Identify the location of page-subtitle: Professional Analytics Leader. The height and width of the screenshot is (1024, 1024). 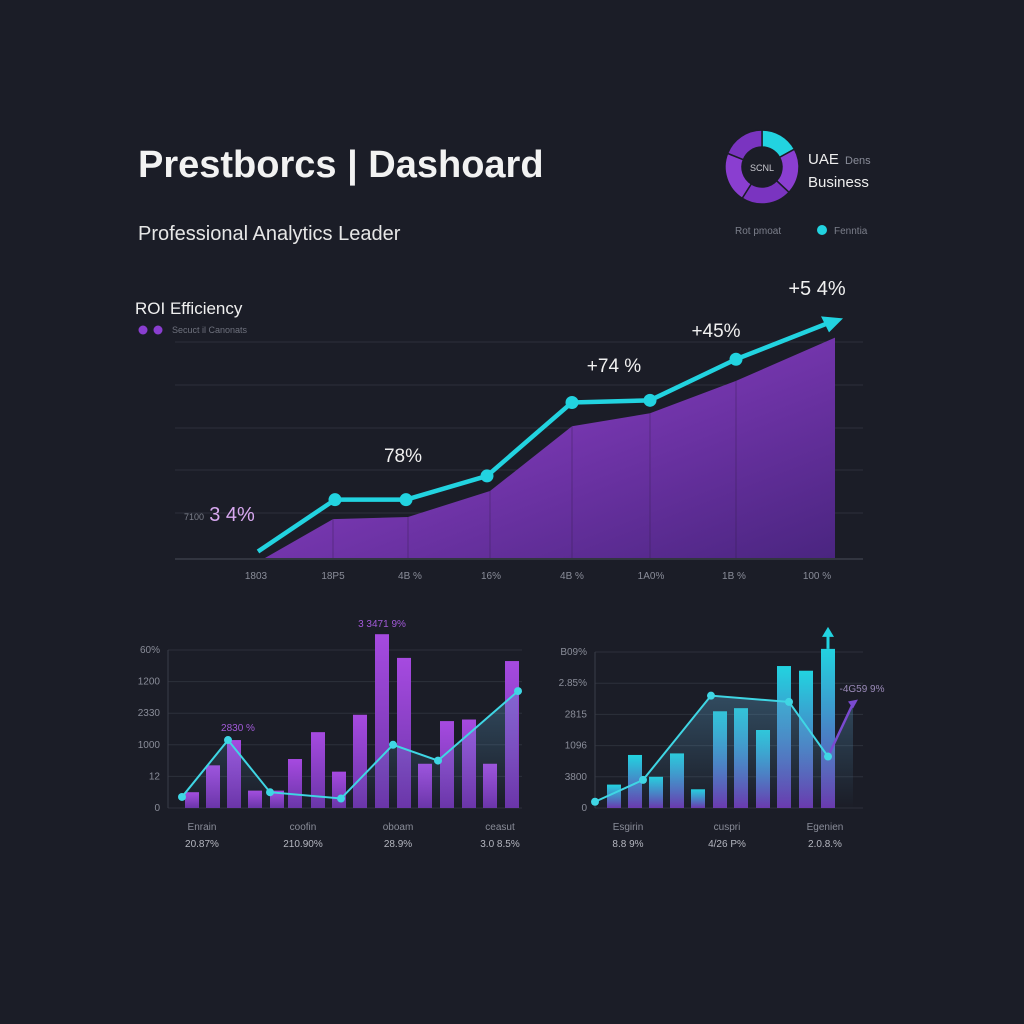
(269, 234).